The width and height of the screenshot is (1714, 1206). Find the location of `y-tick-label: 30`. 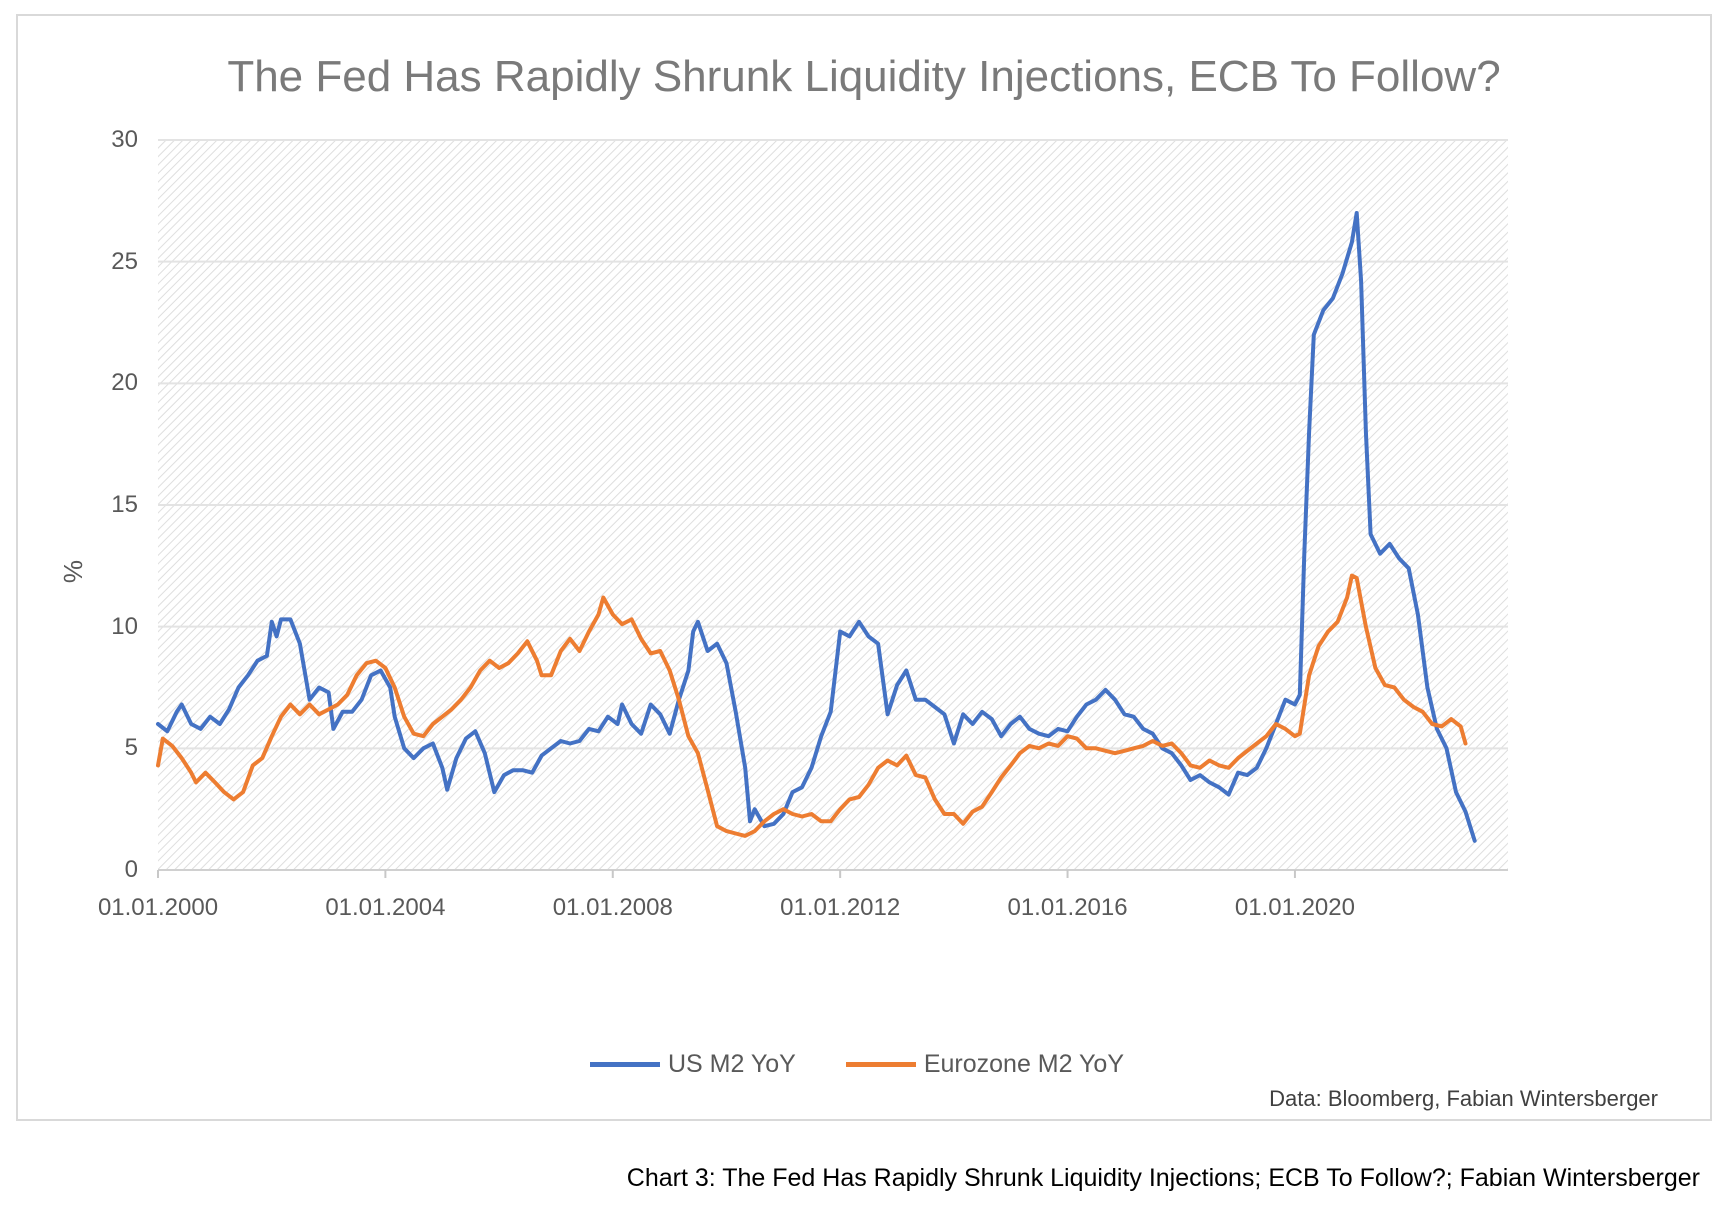

y-tick-label: 30 is located at coordinates (124, 139).